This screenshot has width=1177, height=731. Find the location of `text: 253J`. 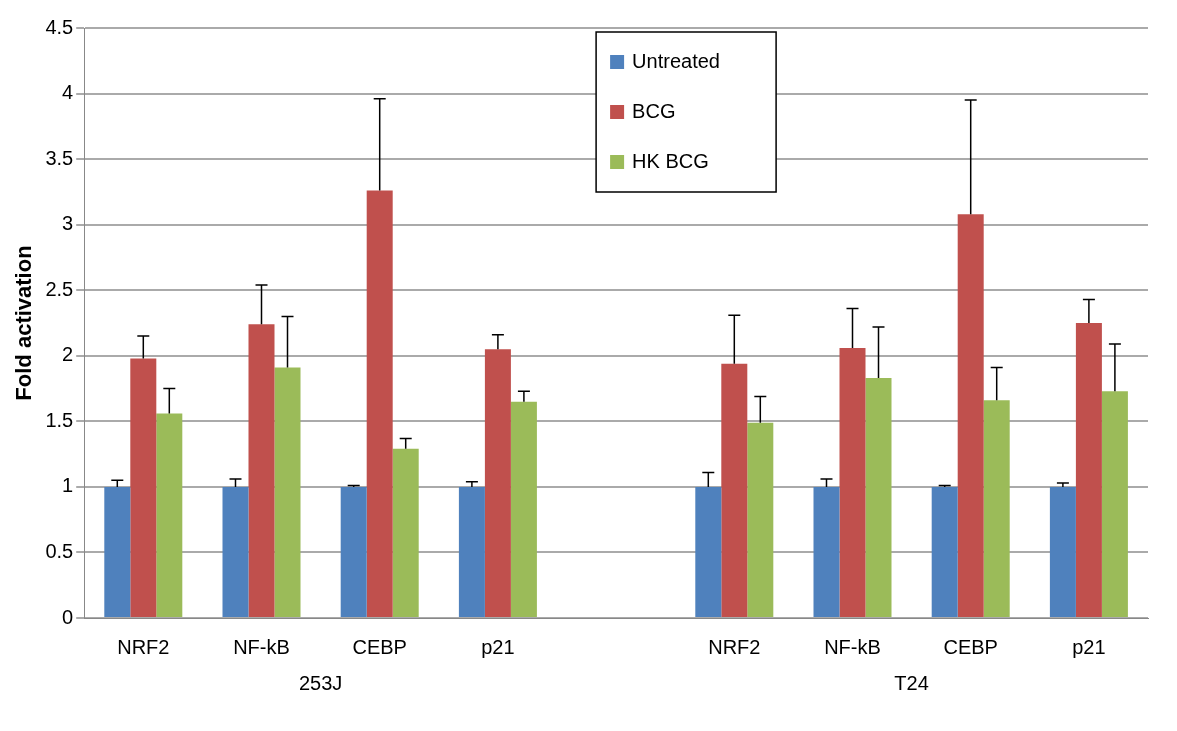

text: 253J is located at coordinates (320, 683).